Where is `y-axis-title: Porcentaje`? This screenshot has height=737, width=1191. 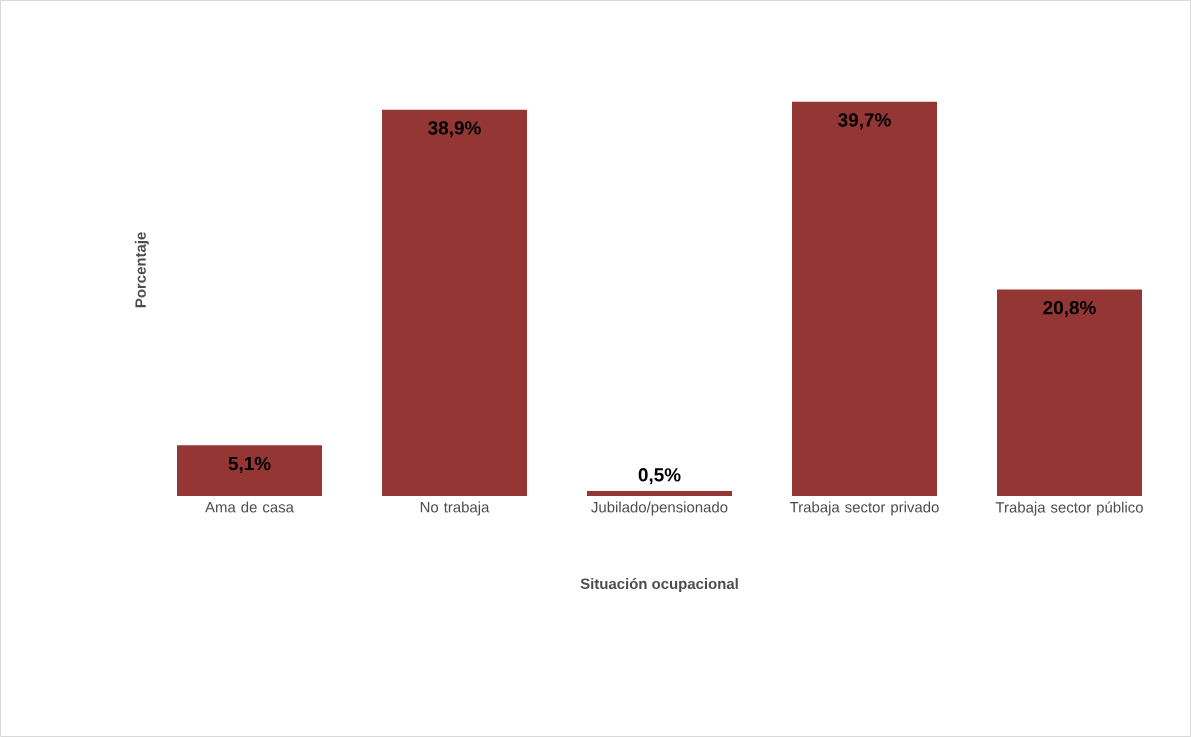
y-axis-title: Porcentaje is located at coordinates (141, 270).